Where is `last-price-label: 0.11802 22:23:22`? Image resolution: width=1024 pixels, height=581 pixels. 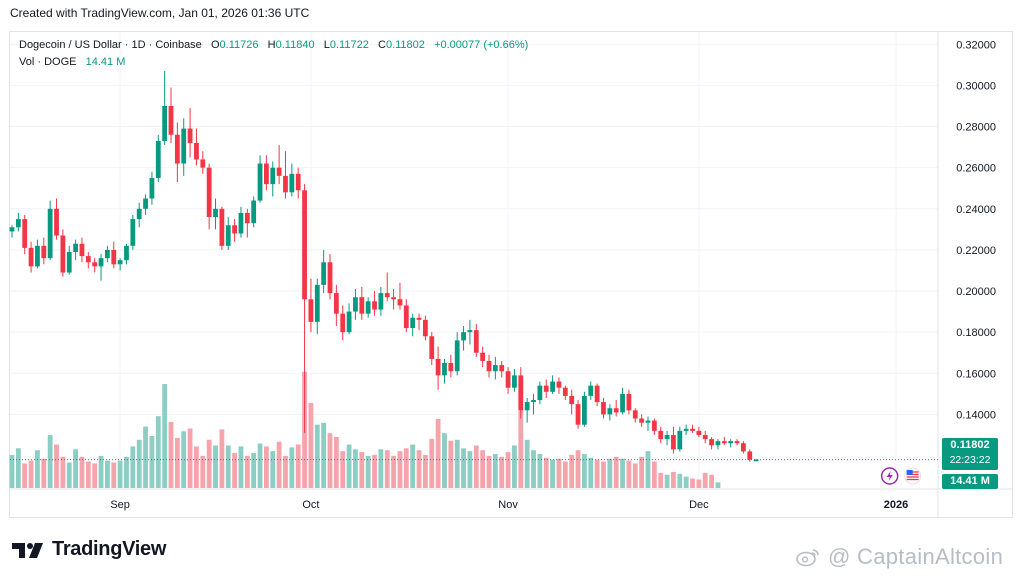 last-price-label: 0.11802 22:23:22 is located at coordinates (970, 454).